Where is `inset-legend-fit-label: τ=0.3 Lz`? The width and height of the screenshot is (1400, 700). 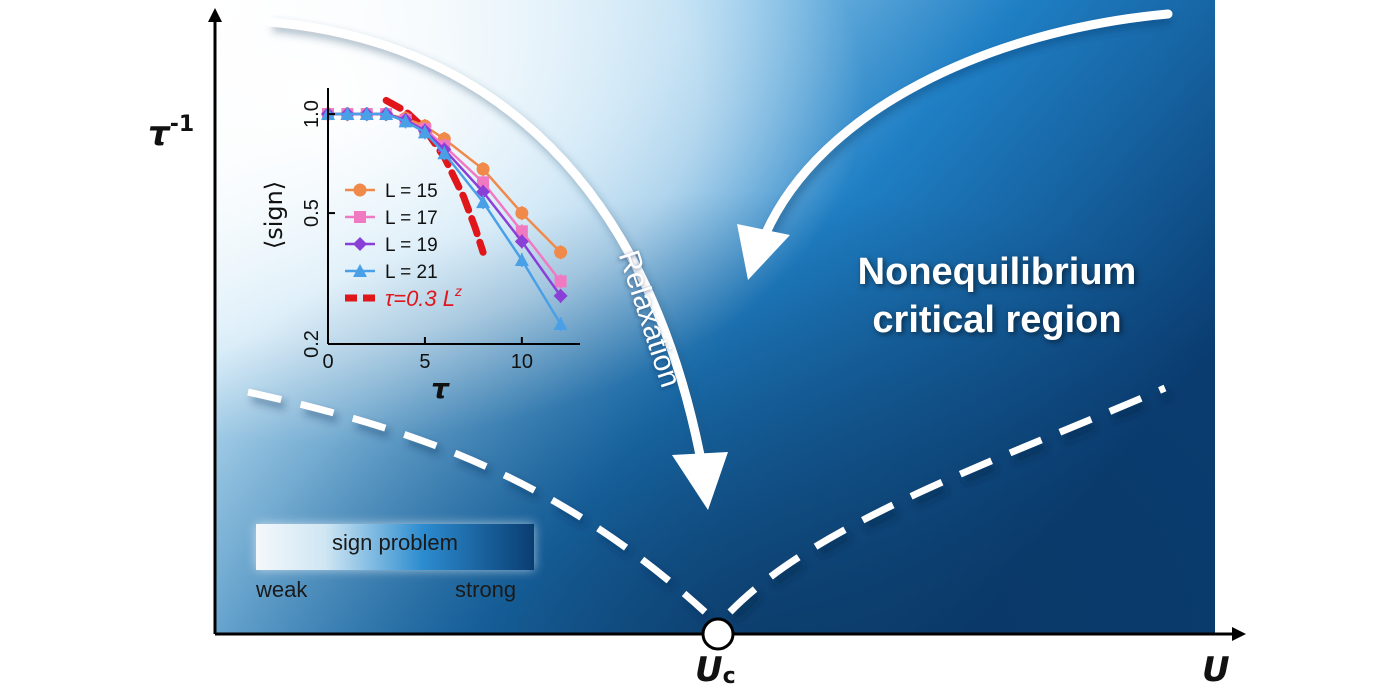
inset-legend-fit-label: τ=0.3 Lz is located at coordinates (423, 297).